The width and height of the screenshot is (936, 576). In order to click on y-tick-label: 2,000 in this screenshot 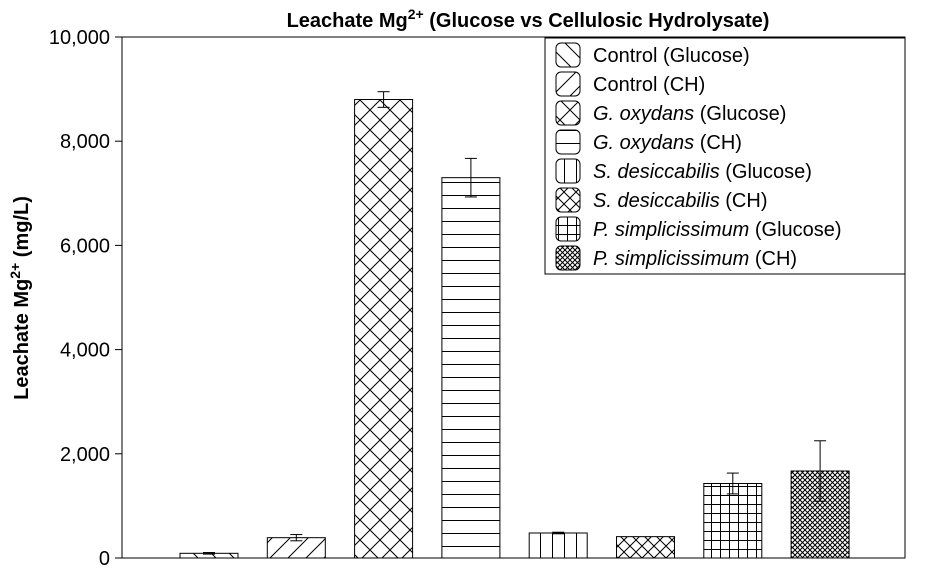, I will do `click(85, 455)`.